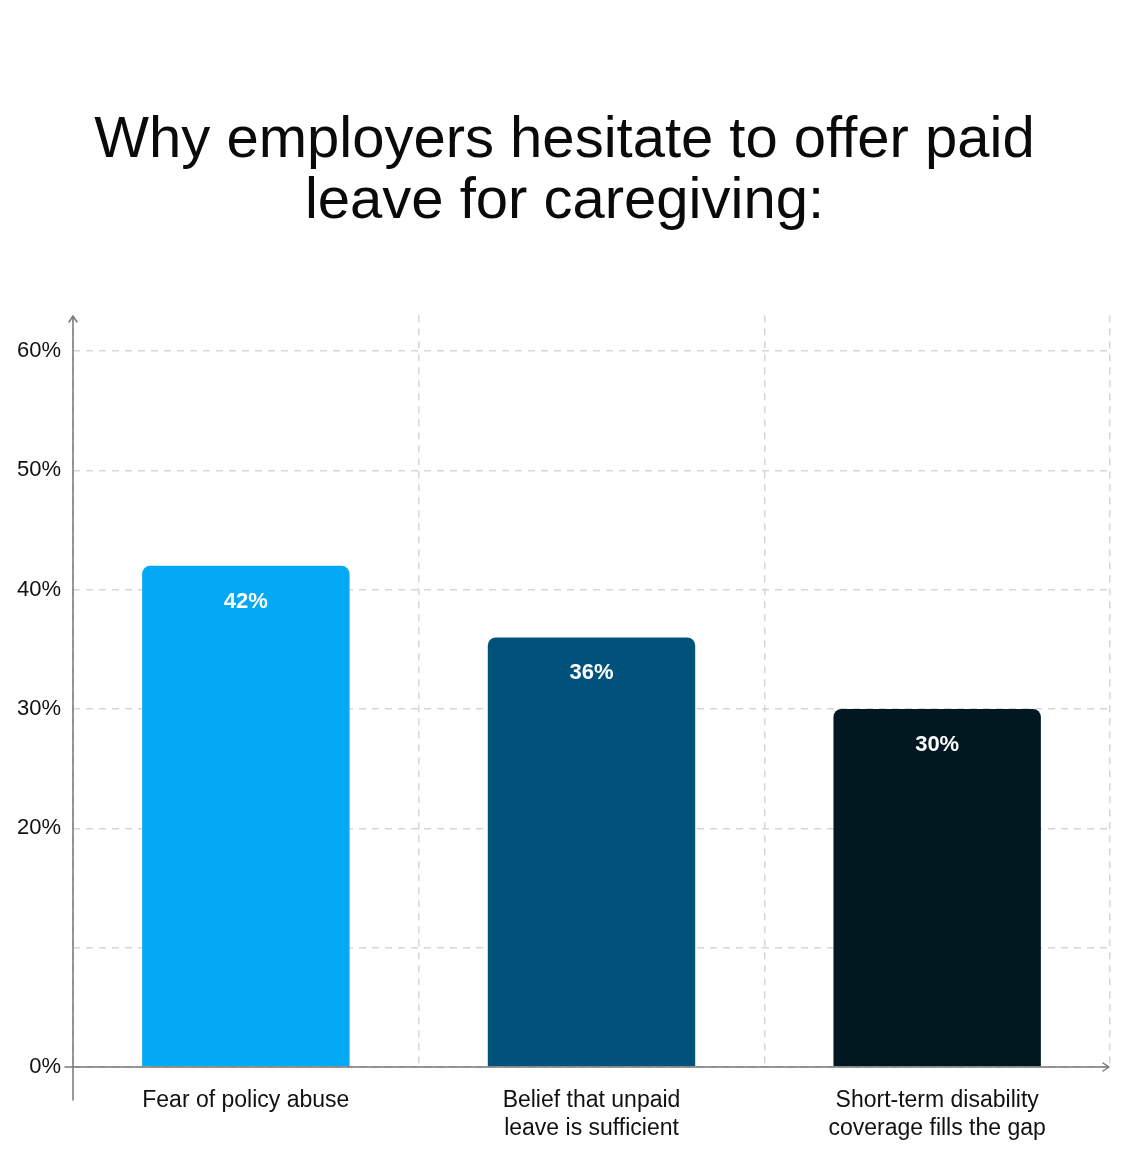  Describe the element at coordinates (937, 1113) in the screenshot. I see `x-tick-label: Short-term disability coverage fills the gap` at that location.